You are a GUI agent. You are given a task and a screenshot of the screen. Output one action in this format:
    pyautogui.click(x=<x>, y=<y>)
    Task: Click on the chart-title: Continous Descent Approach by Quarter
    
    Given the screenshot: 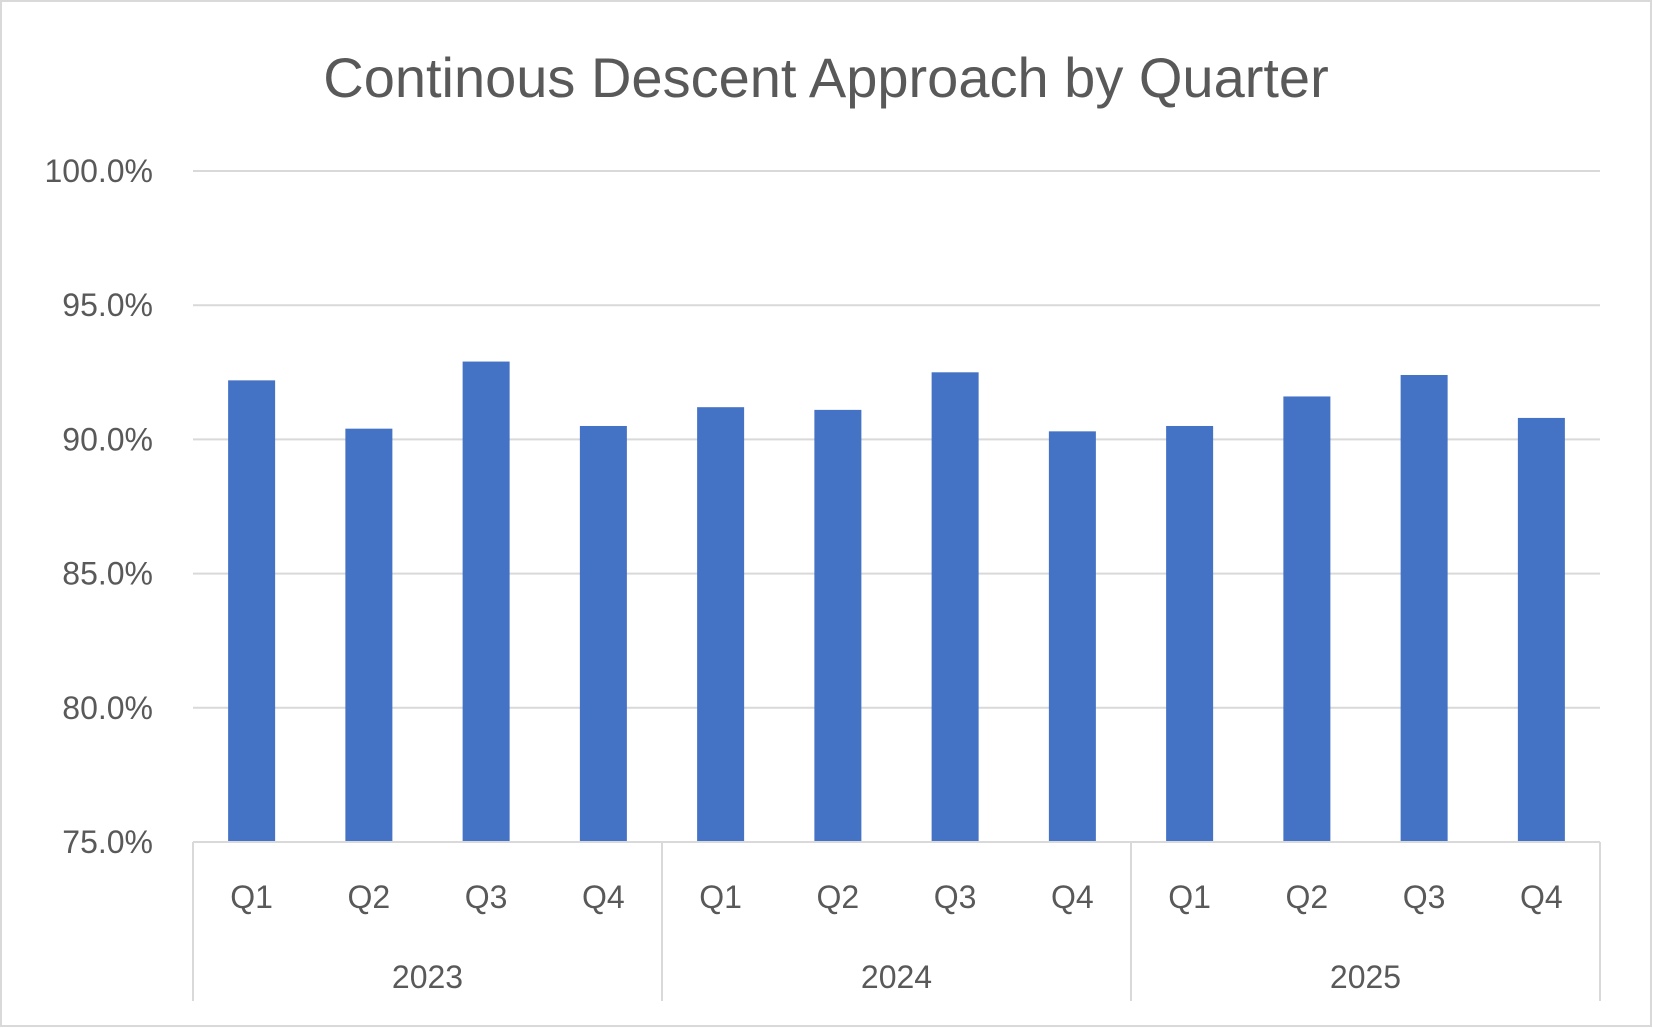 What is the action you would take?
    pyautogui.click(x=825, y=77)
    